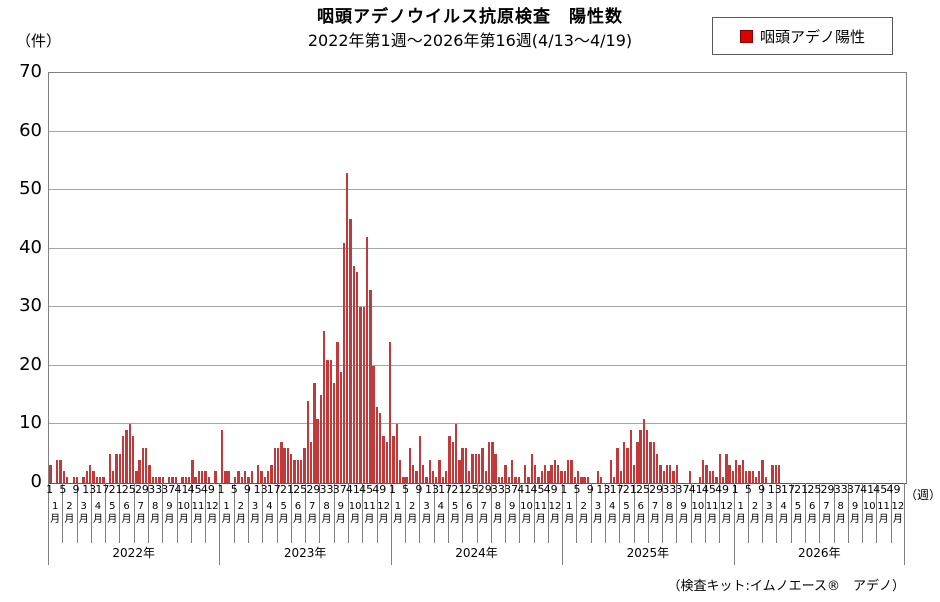 Image resolution: width=940 pixels, height=602 pixels. Describe the element at coordinates (819, 553) in the screenshot. I see `year-label: 2026年` at that location.